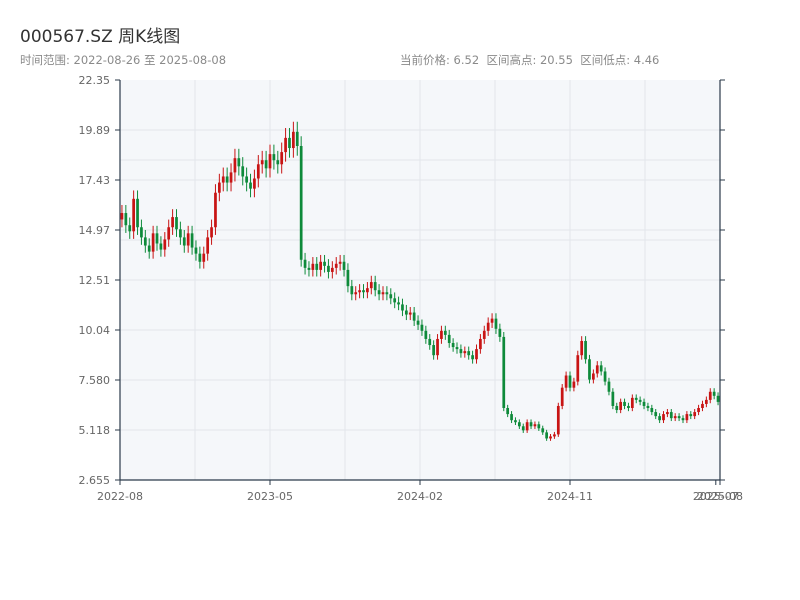 The height and width of the screenshot is (600, 800). What do you see at coordinates (95, 130) in the screenshot?
I see `y-tick-label: 19.89` at bounding box center [95, 130].